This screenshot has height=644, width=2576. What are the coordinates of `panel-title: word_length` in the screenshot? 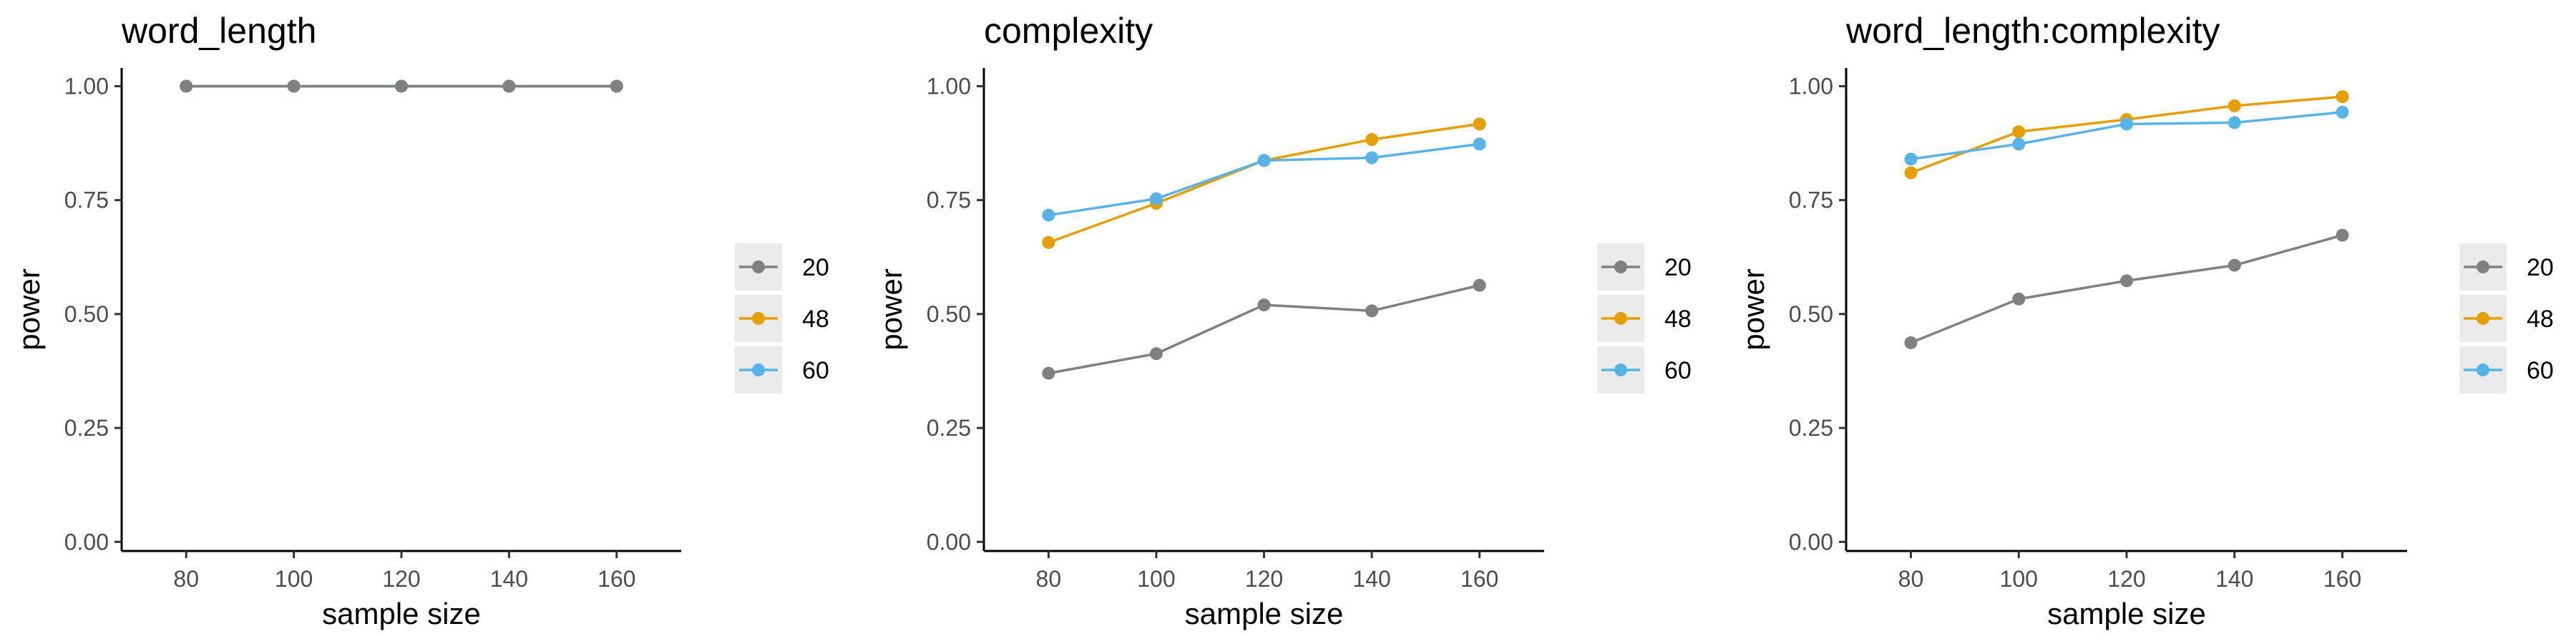 It's located at (218, 31).